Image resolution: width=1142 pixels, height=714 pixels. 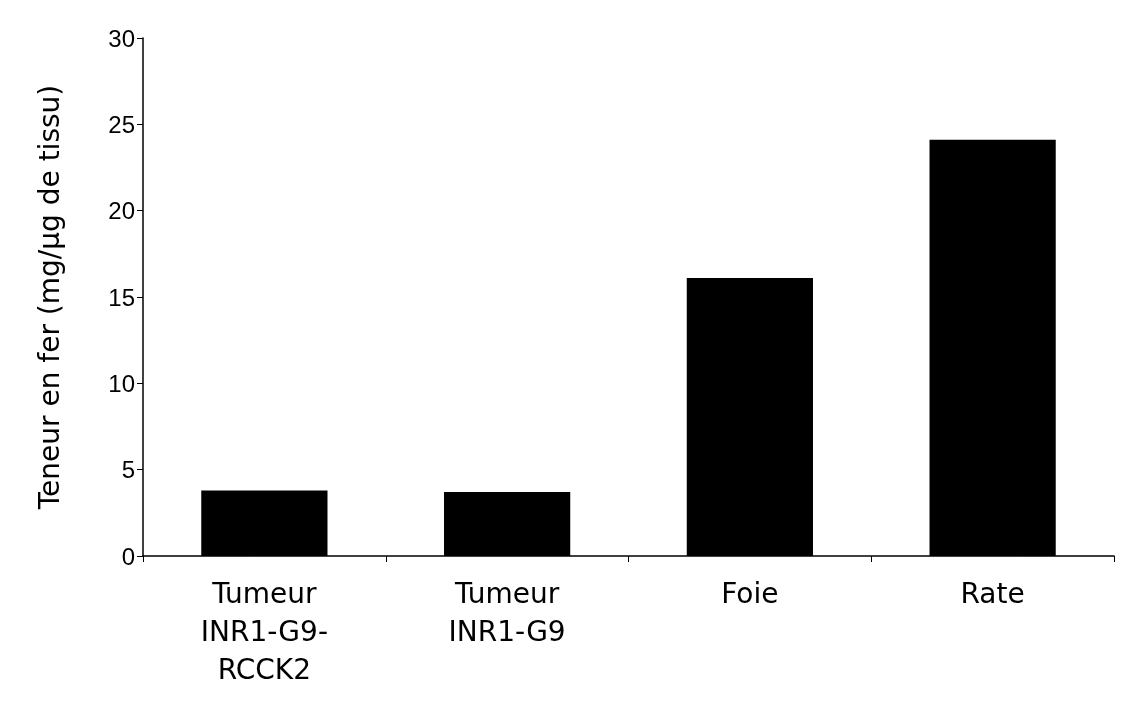 What do you see at coordinates (992, 593) in the screenshot?
I see `x-tick-label: Rate` at bounding box center [992, 593].